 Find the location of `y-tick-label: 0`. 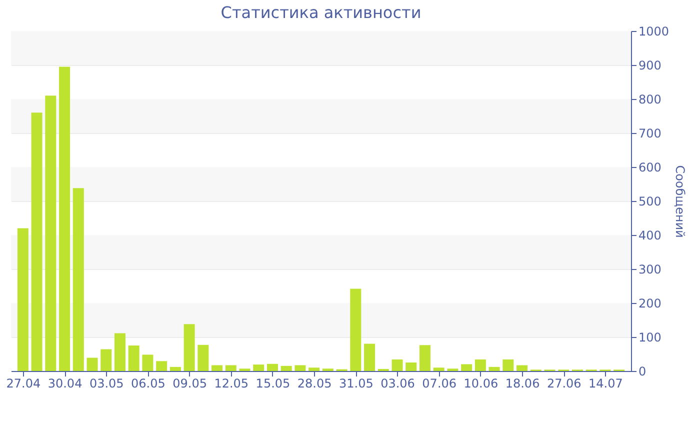

y-tick-label: 0 is located at coordinates (642, 371).